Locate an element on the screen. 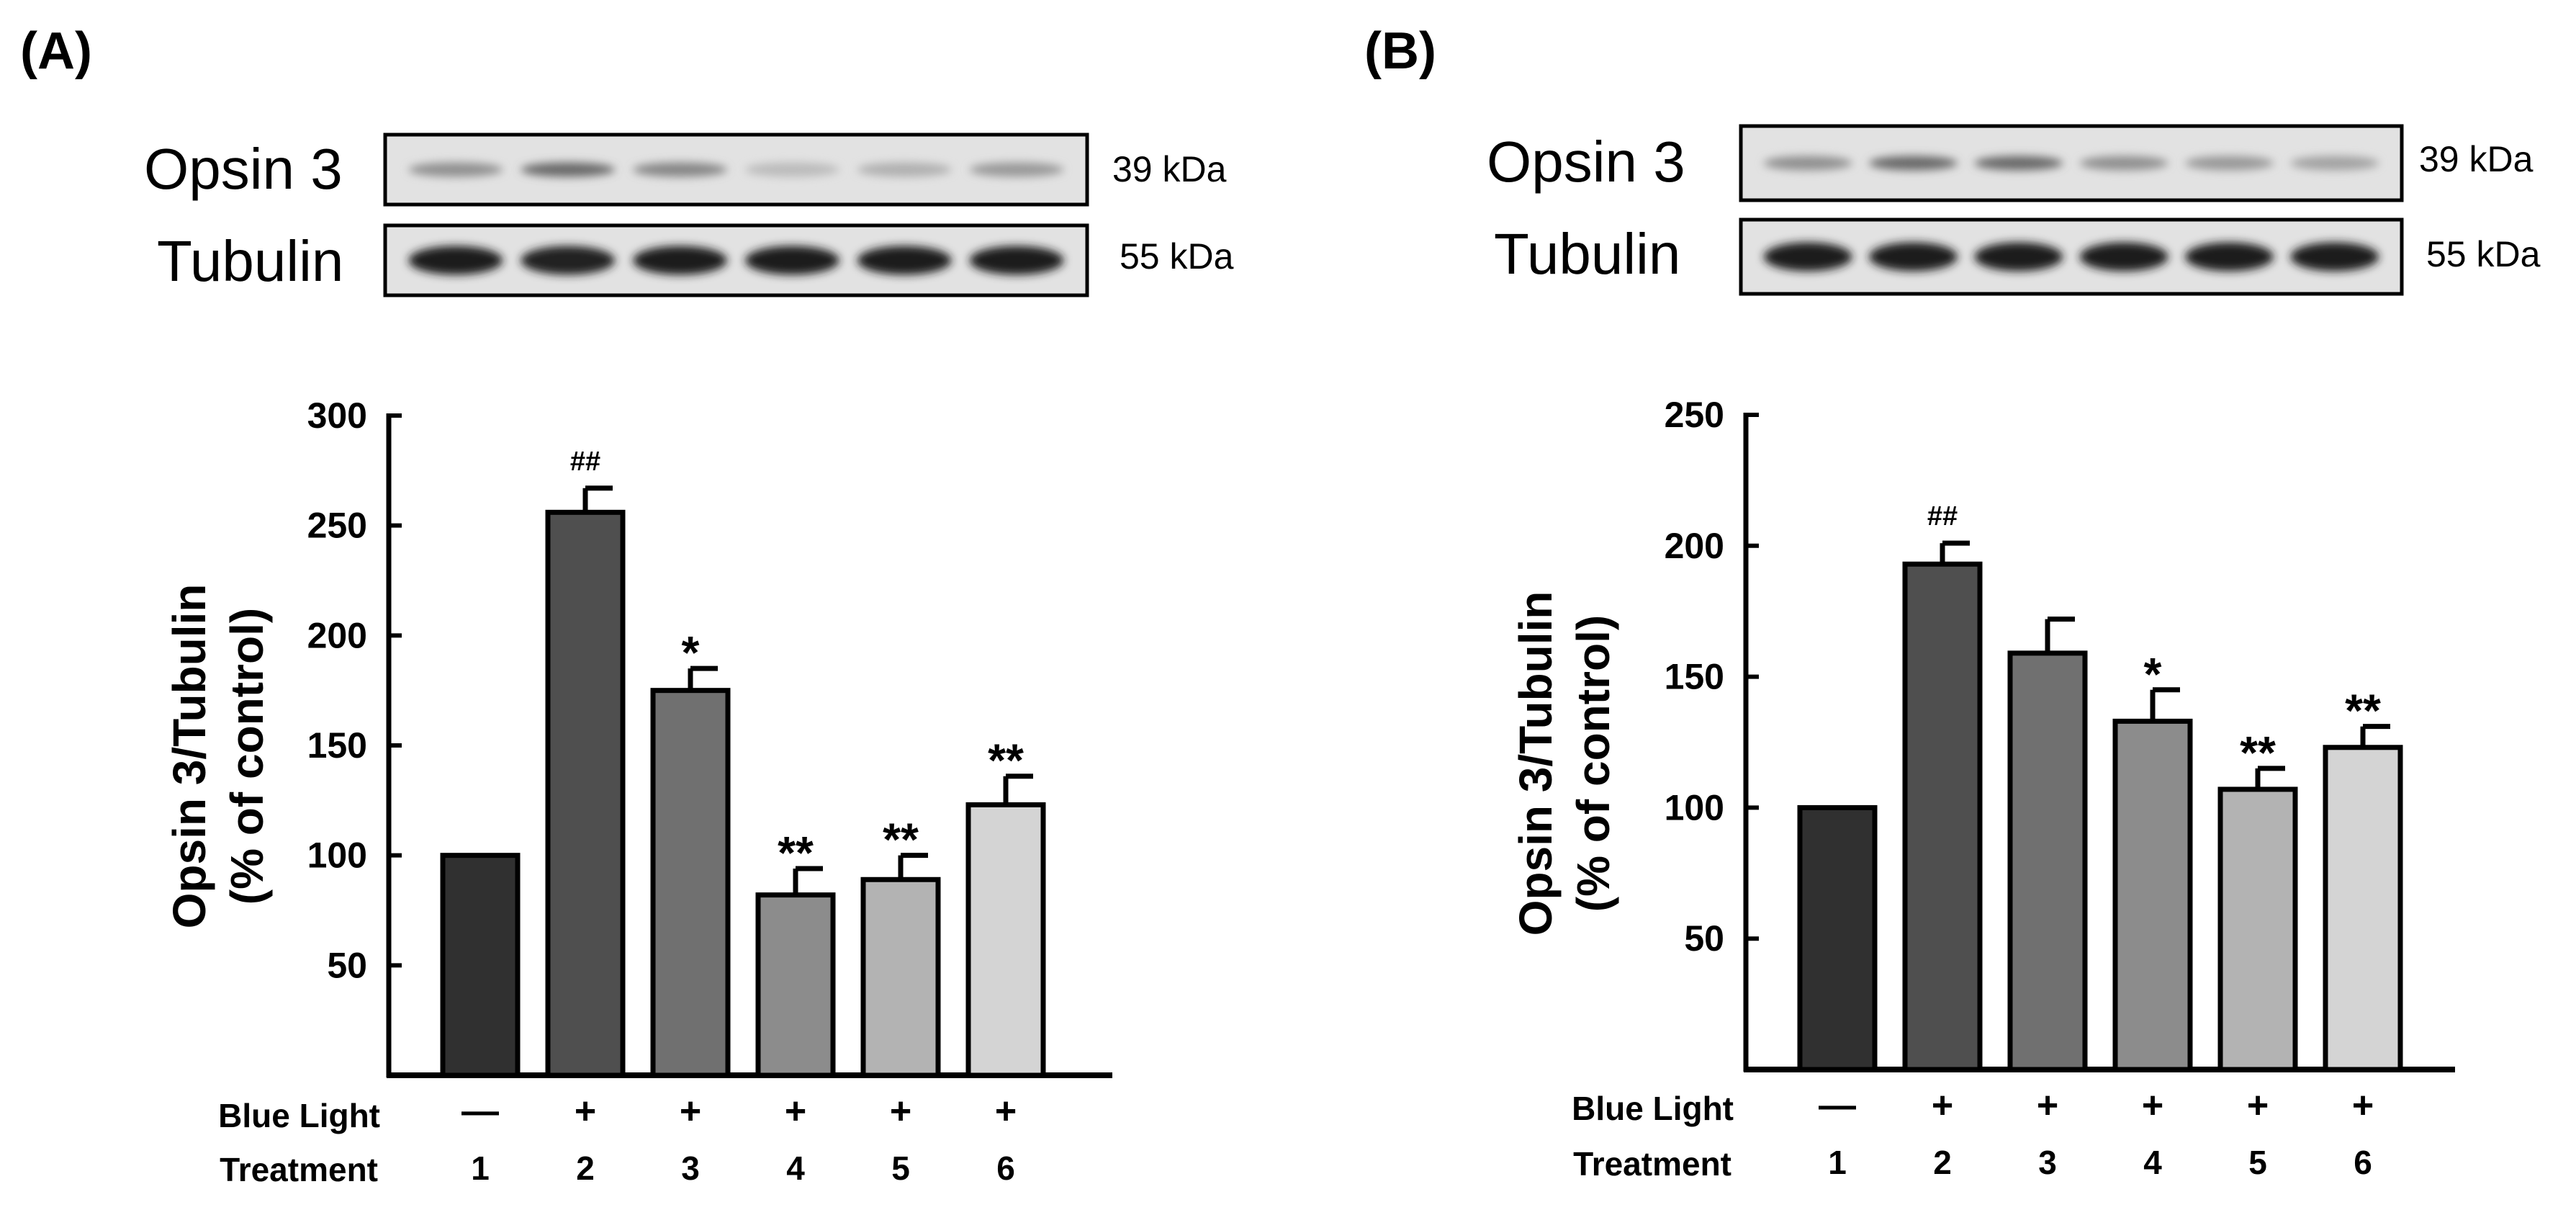 The height and width of the screenshot is (1215, 2576). blot-a-tubulin-label: Tubulin is located at coordinates (250, 261).